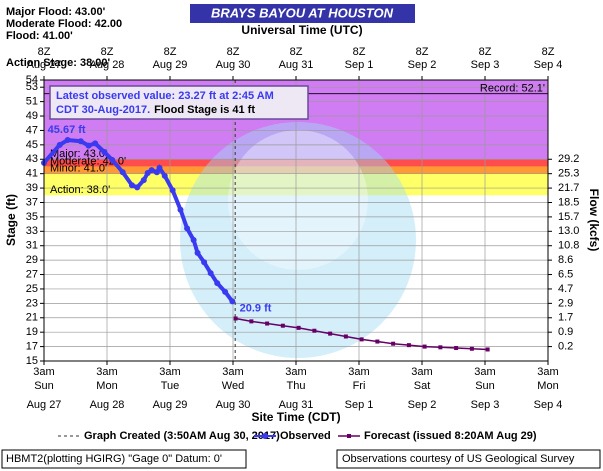 This screenshot has width=603, height=471. Describe the element at coordinates (568, 188) in the screenshot. I see `y2-tick-label: 21.7` at that location.